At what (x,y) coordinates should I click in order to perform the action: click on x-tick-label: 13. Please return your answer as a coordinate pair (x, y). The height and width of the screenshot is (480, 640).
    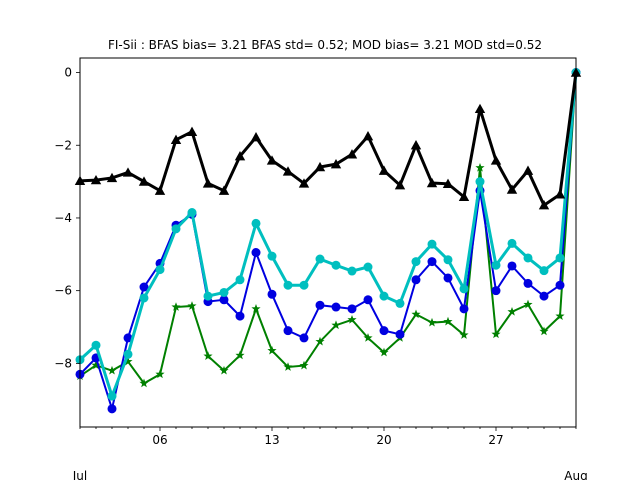
    Looking at the image, I should click on (271, 440).